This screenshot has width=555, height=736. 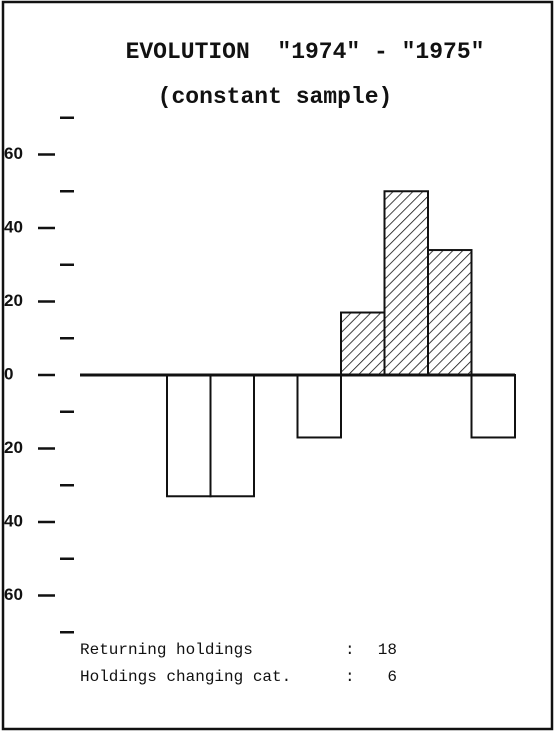 What do you see at coordinates (8, 373) in the screenshot?
I see `y-tick-label: 0` at bounding box center [8, 373].